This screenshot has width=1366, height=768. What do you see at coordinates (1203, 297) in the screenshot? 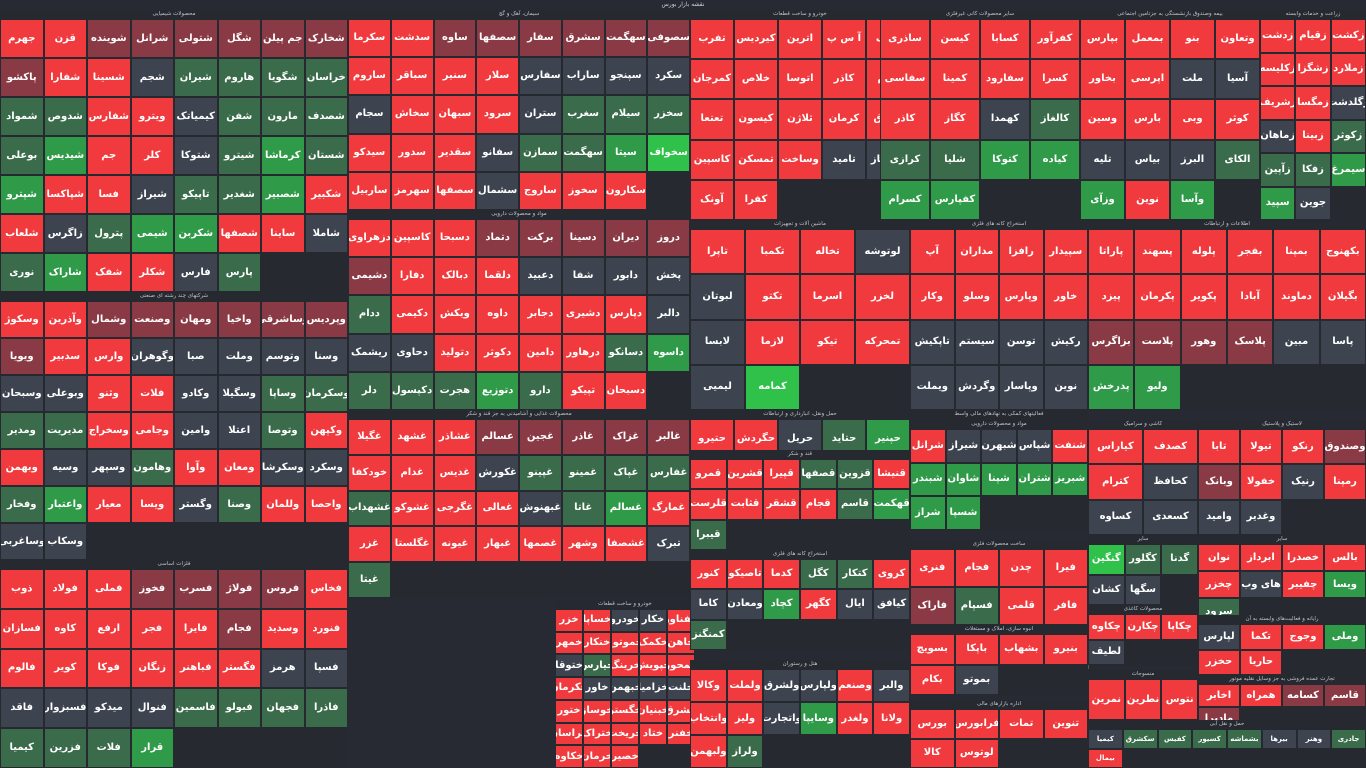
I see `stock-tile-پکویر: پکویر` at bounding box center [1203, 297].